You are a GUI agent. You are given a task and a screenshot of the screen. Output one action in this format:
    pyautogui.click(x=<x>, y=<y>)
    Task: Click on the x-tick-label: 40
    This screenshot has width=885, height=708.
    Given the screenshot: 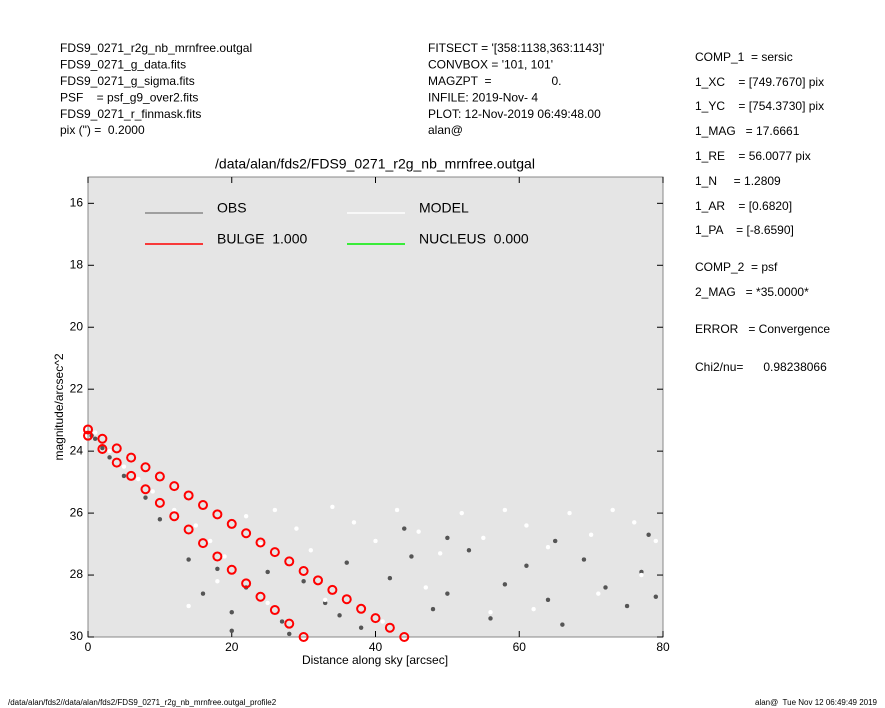 What is the action you would take?
    pyautogui.click(x=376, y=647)
    